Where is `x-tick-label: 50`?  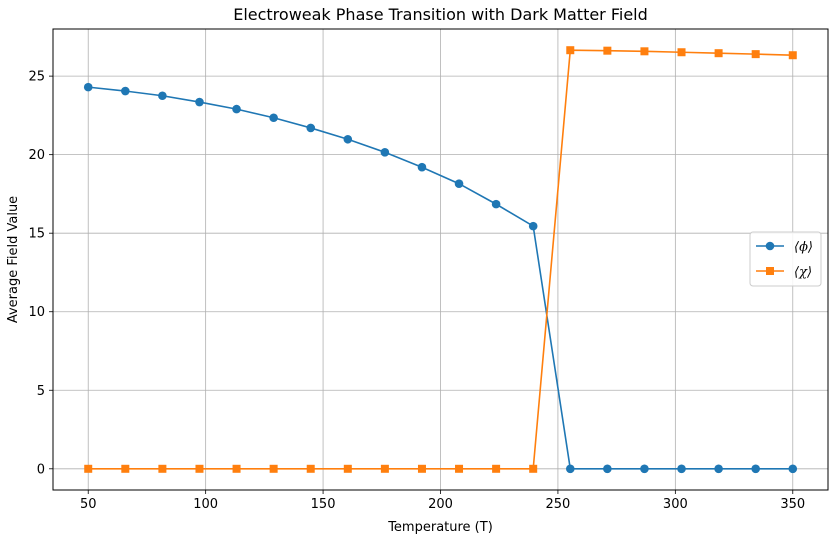
x-tick-label: 50 is located at coordinates (88, 504).